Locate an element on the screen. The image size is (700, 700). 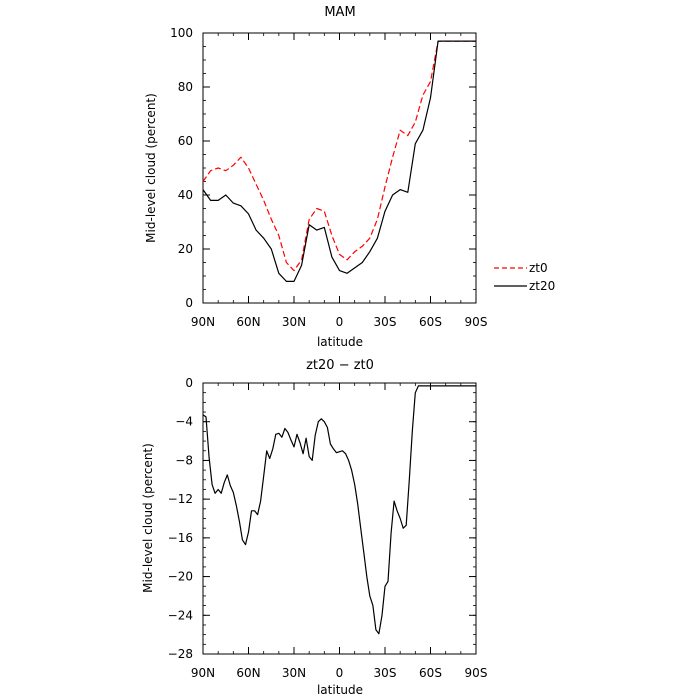
series-line-zt0 is located at coordinates (339, 156).